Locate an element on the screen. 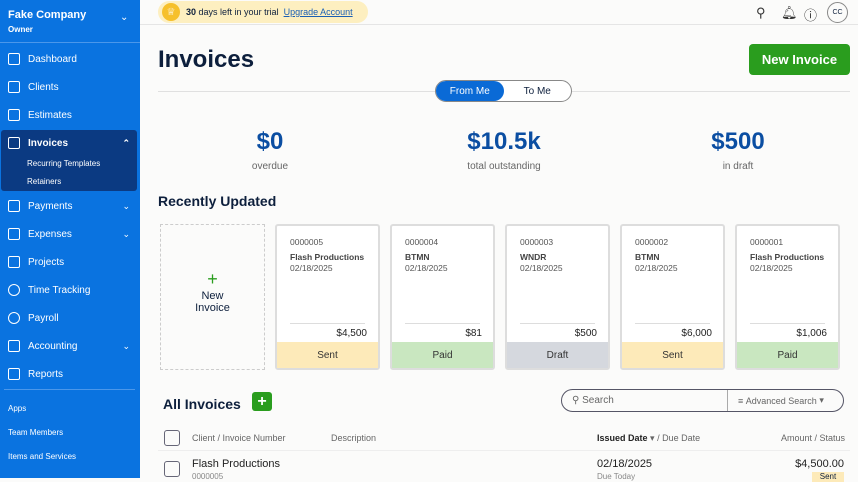  stat-draft: $500 in draft is located at coordinates (738, 151).